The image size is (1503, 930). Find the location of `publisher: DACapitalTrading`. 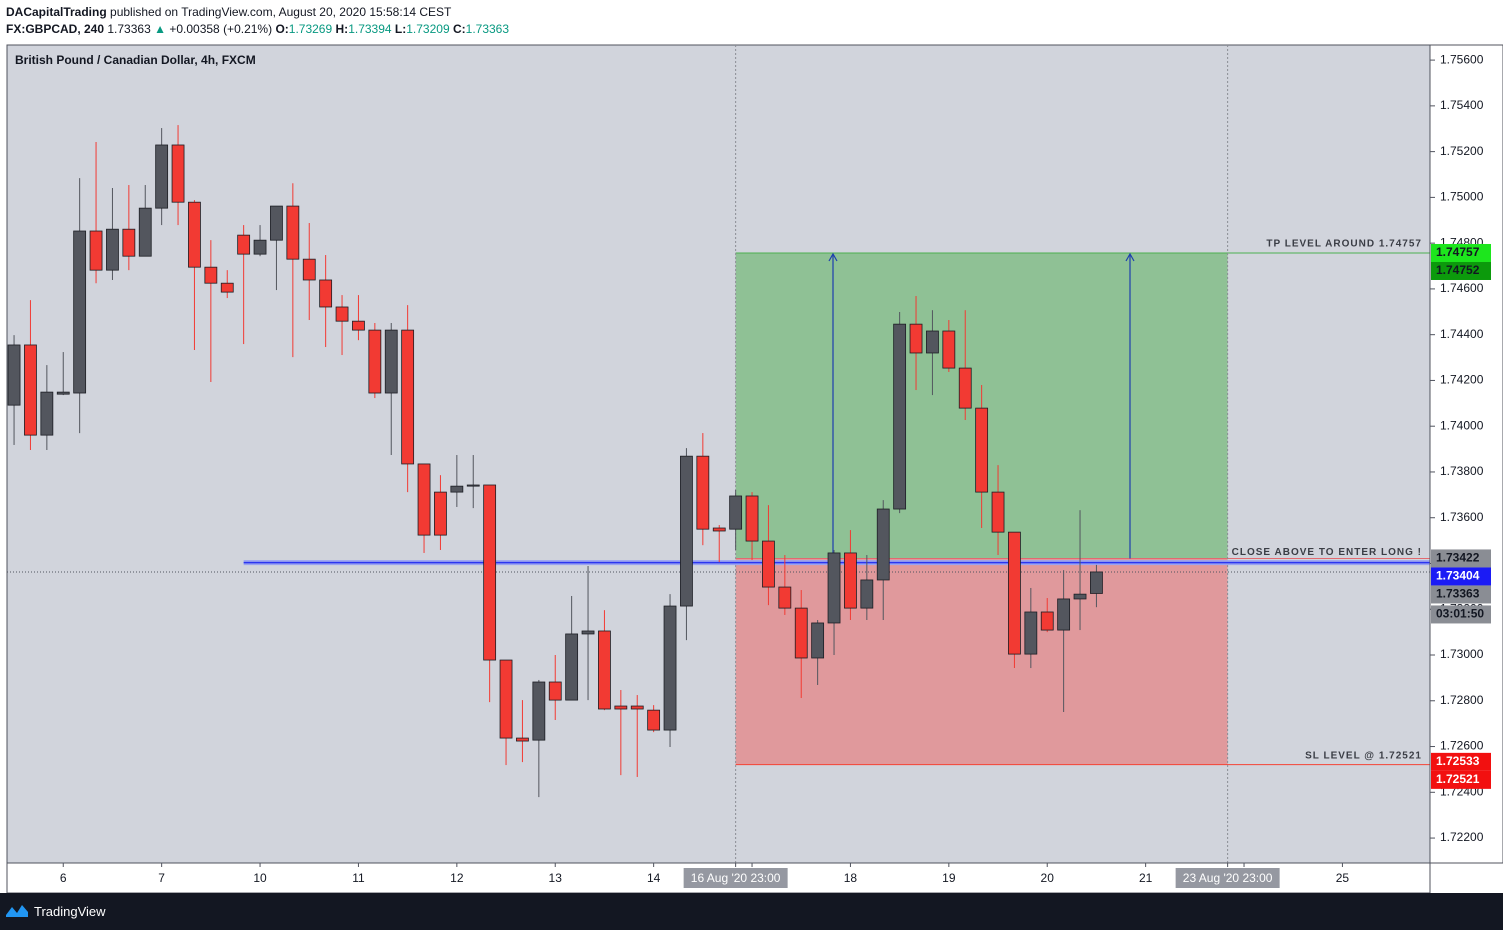

publisher: DACapitalTrading is located at coordinates (56, 12).